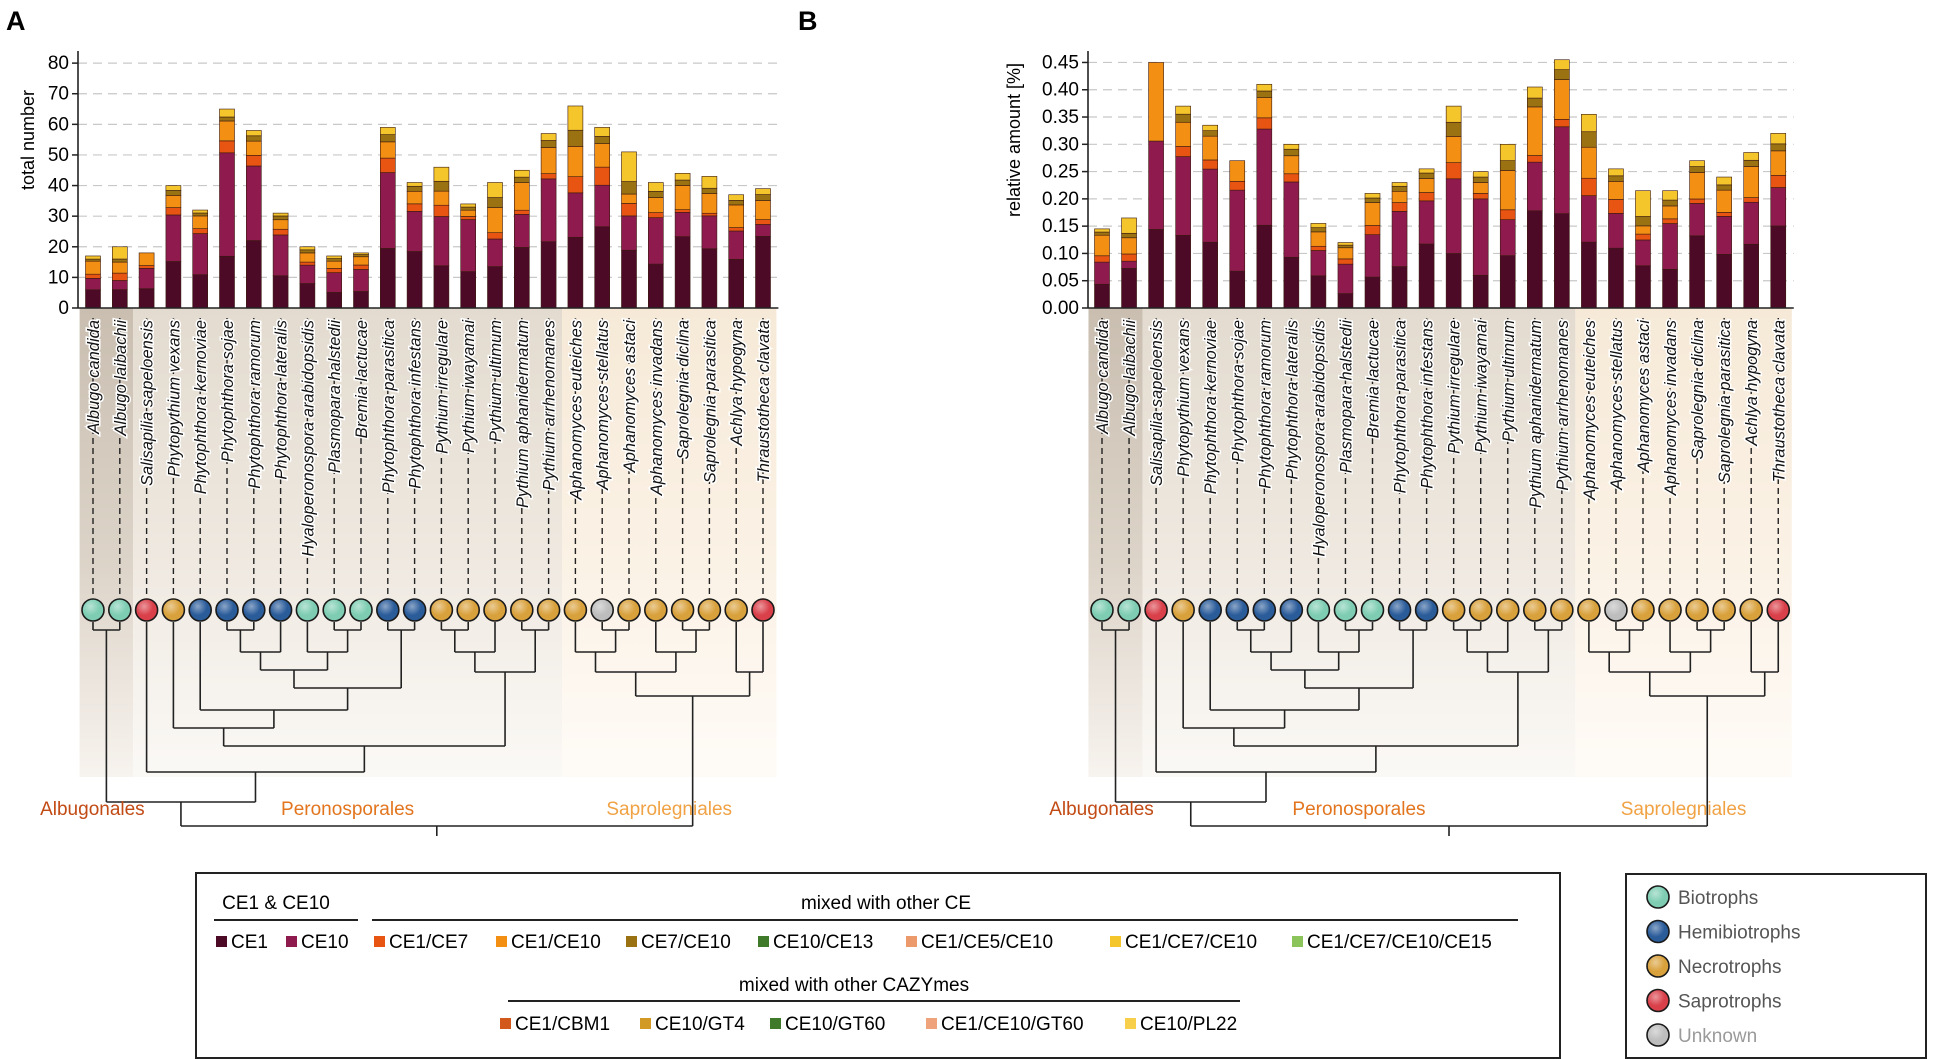  I want to click on order-albugonales: Albugonales, so click(92, 809).